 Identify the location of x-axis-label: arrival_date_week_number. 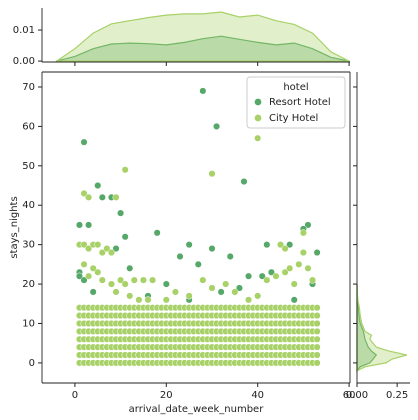
(197, 409).